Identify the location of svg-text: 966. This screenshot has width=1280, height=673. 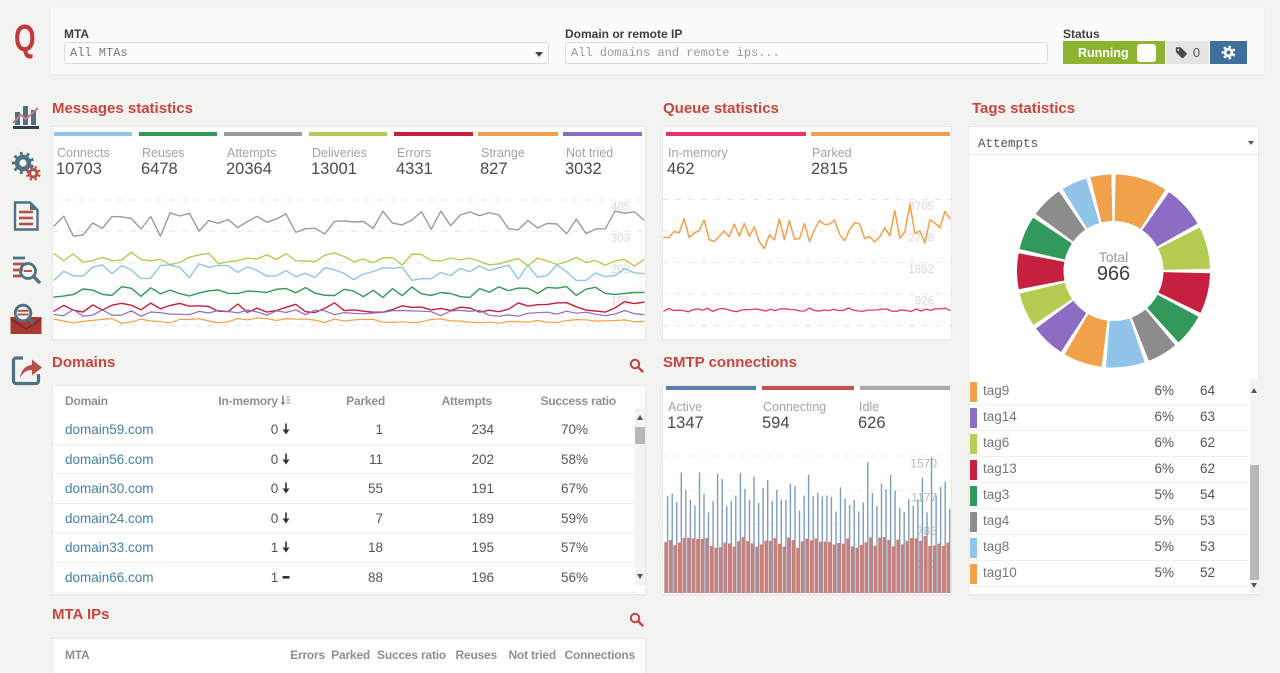
(1113, 274).